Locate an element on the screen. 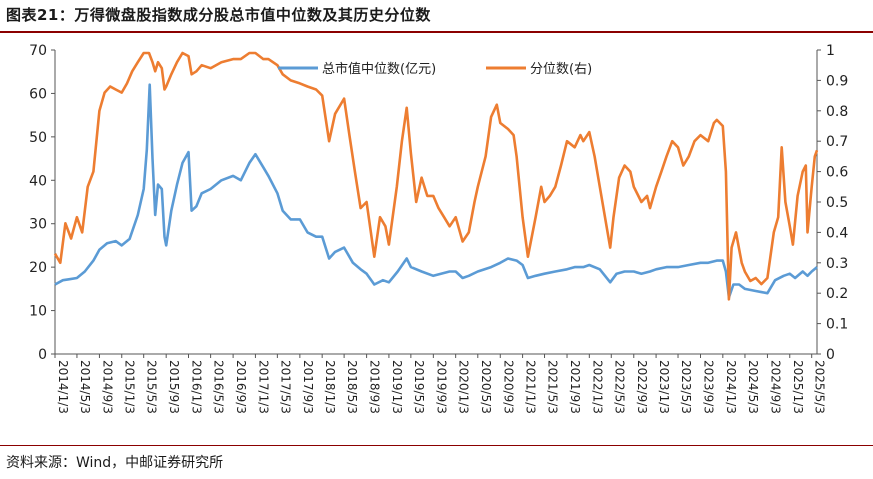  x-tick-label: 2014/5/3 is located at coordinates (85, 387).